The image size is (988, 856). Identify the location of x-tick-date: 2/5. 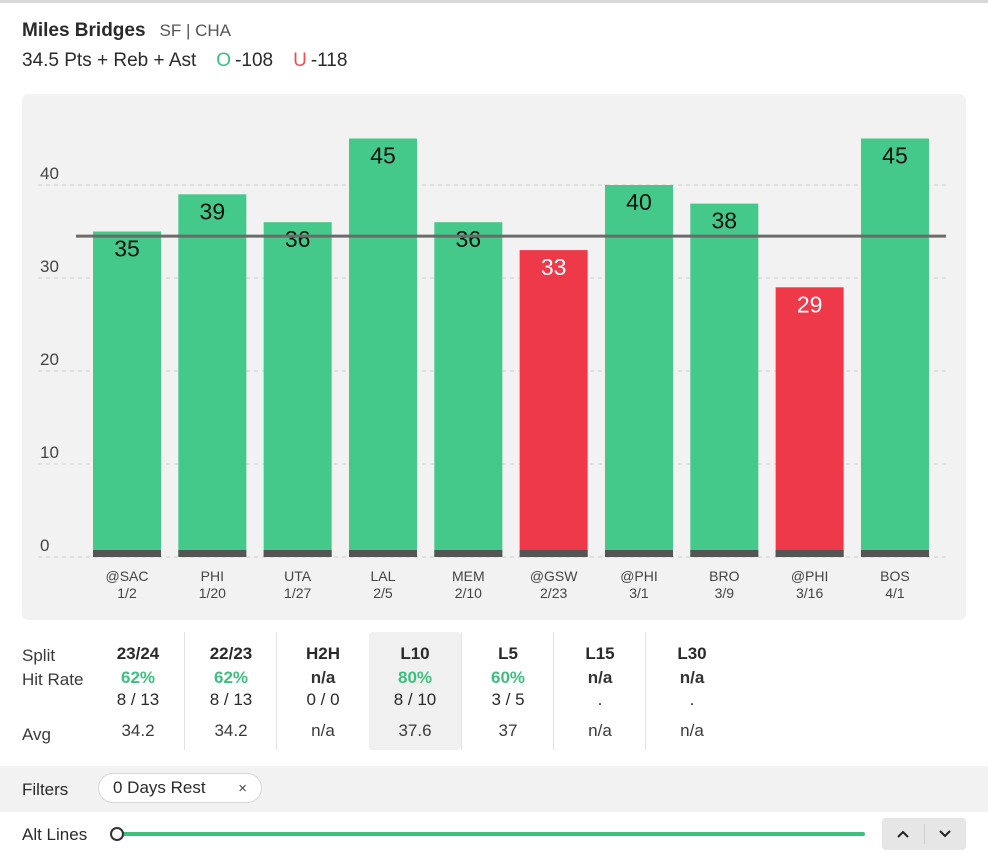
(383, 593).